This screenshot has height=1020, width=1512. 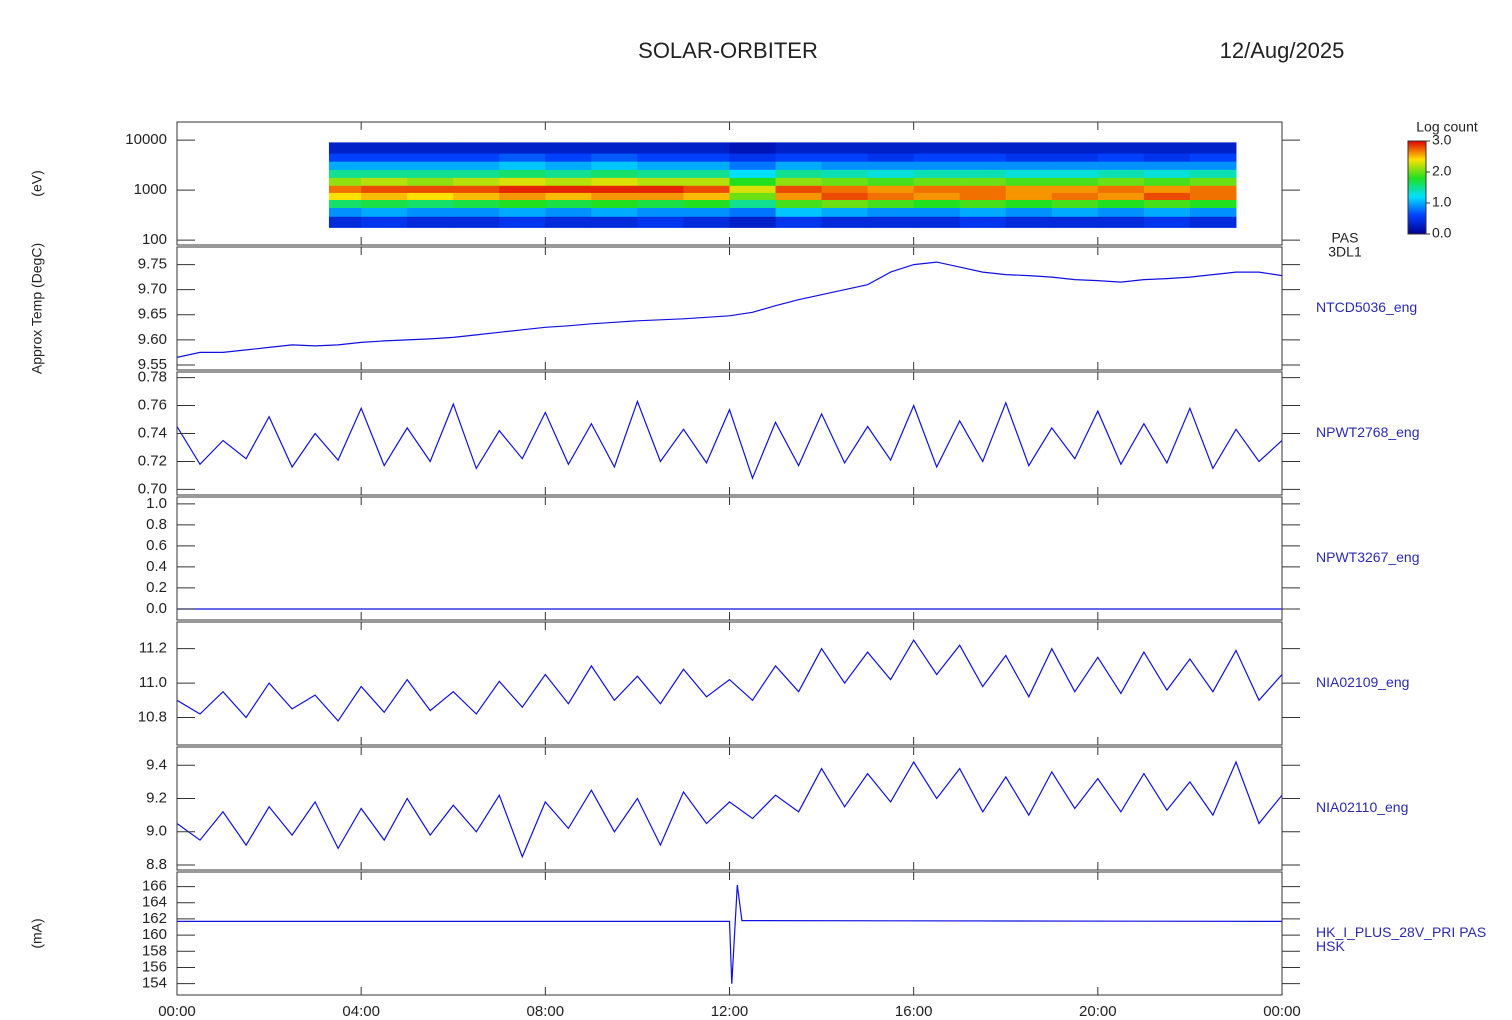 What do you see at coordinates (1330, 946) in the screenshot?
I see `panel-label: HSK` at bounding box center [1330, 946].